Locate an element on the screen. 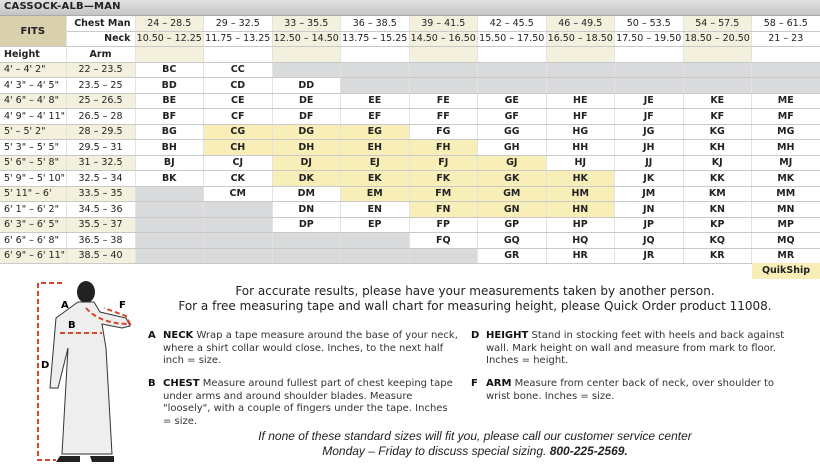 The image size is (820, 475). size-code: DF is located at coordinates (306, 116).